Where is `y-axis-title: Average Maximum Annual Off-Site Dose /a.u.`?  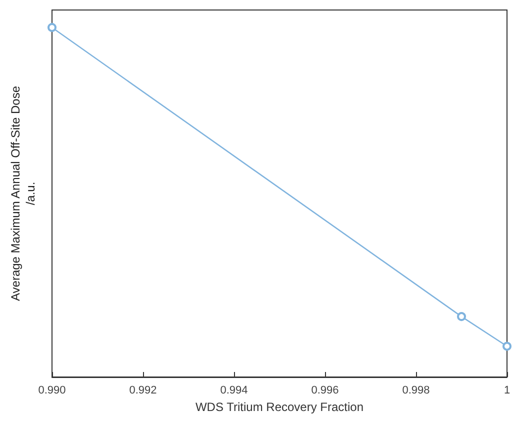 y-axis-title: Average Maximum Annual Off-Site Dose /a.u. is located at coordinates (23, 193).